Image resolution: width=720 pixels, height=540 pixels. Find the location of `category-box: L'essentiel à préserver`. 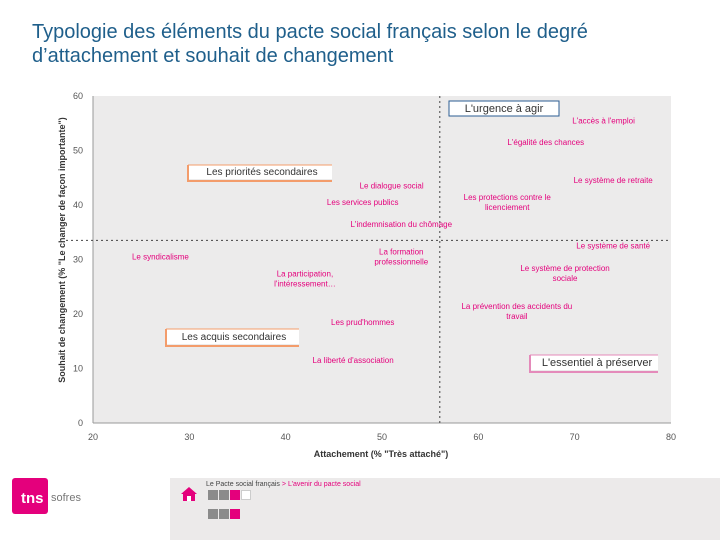

category-box: L'essentiel à préserver is located at coordinates (593, 363).